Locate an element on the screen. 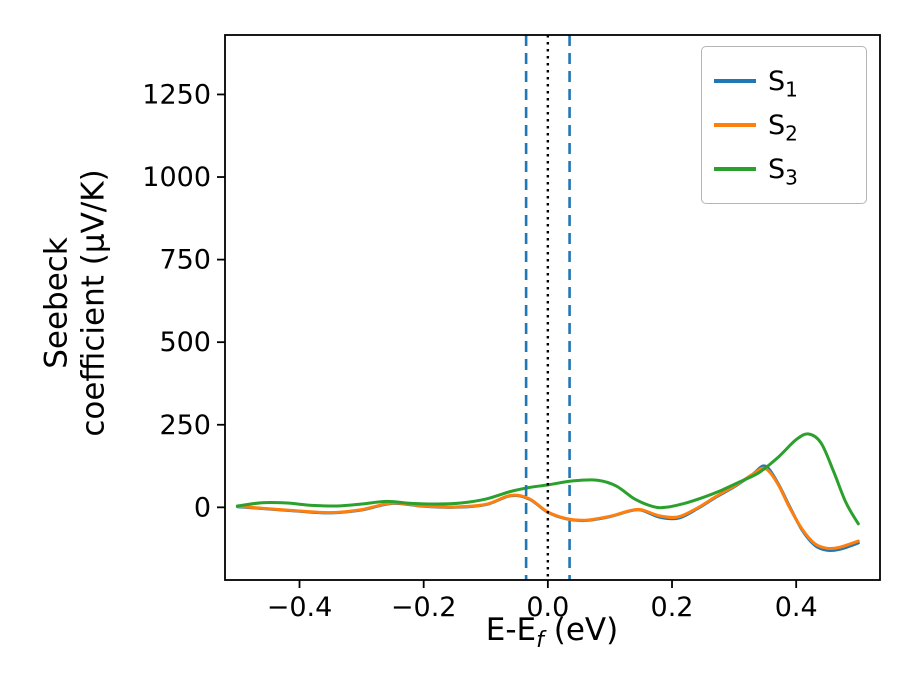 This screenshot has height=700, width=900. series-lines is located at coordinates (547, 492).